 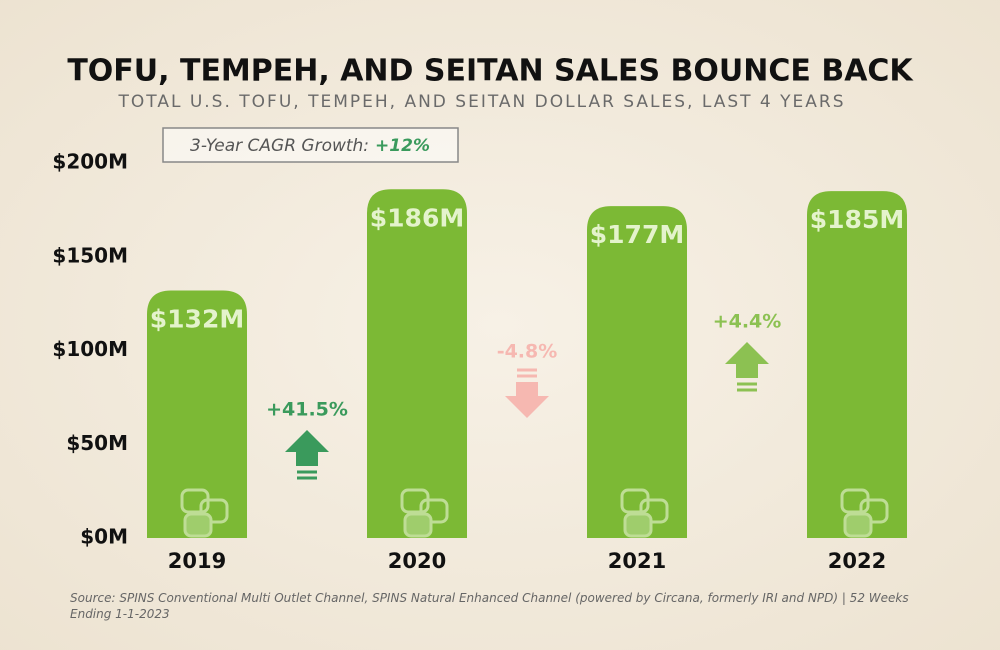 What do you see at coordinates (104, 537) in the screenshot?
I see `y-tick-label: $0M` at bounding box center [104, 537].